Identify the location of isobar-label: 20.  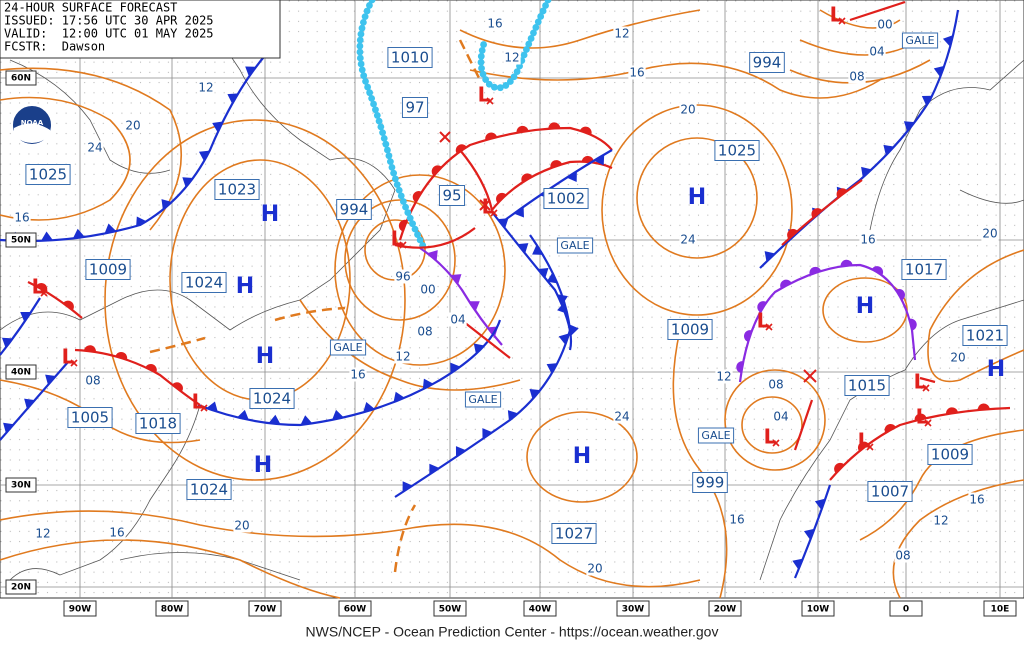
(957, 358).